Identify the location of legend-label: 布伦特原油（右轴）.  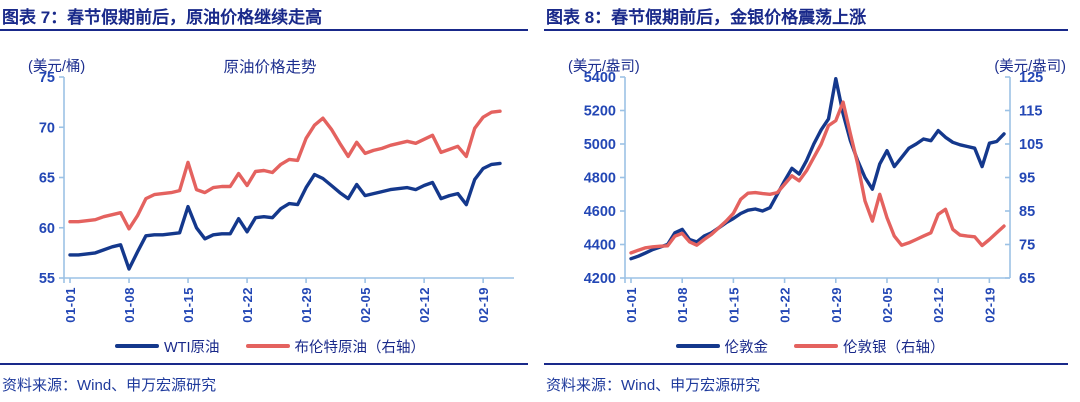
(360, 347).